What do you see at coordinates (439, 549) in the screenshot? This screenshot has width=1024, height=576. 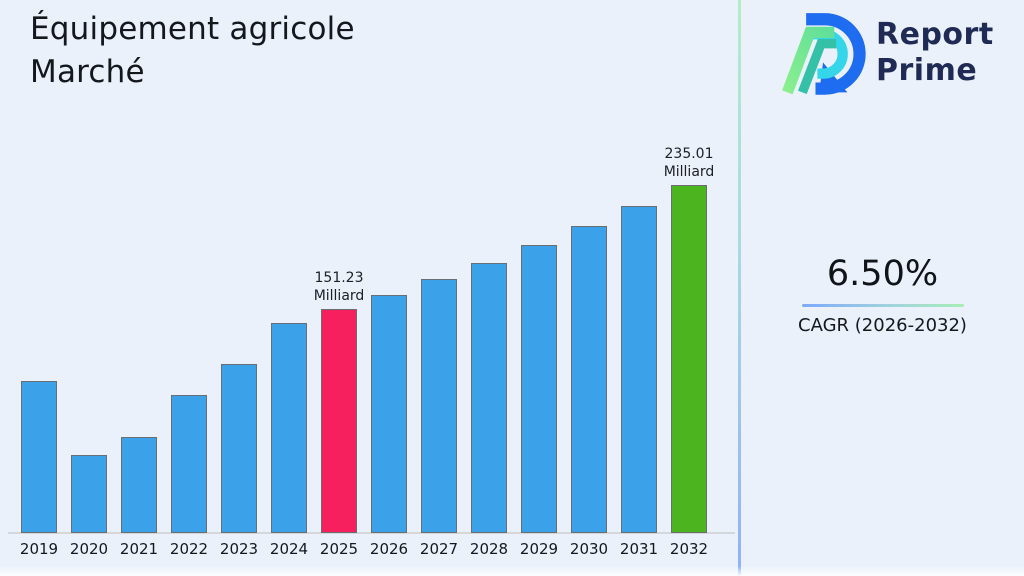 I see `x-tick-2027: 2027` at bounding box center [439, 549].